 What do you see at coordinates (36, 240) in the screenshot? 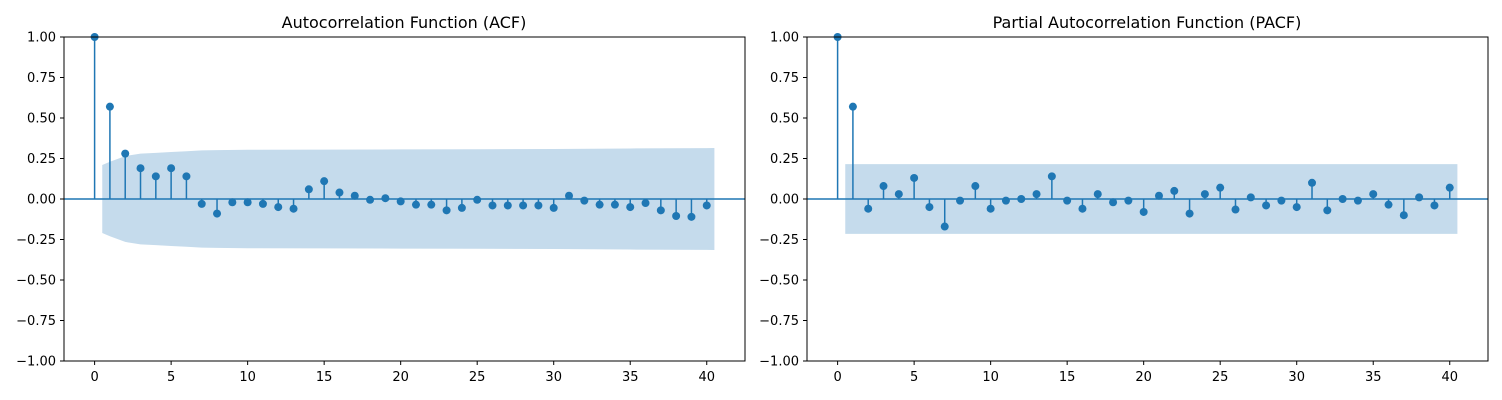
I see `acf-y-tick-label-3: −0.25` at bounding box center [36, 240].